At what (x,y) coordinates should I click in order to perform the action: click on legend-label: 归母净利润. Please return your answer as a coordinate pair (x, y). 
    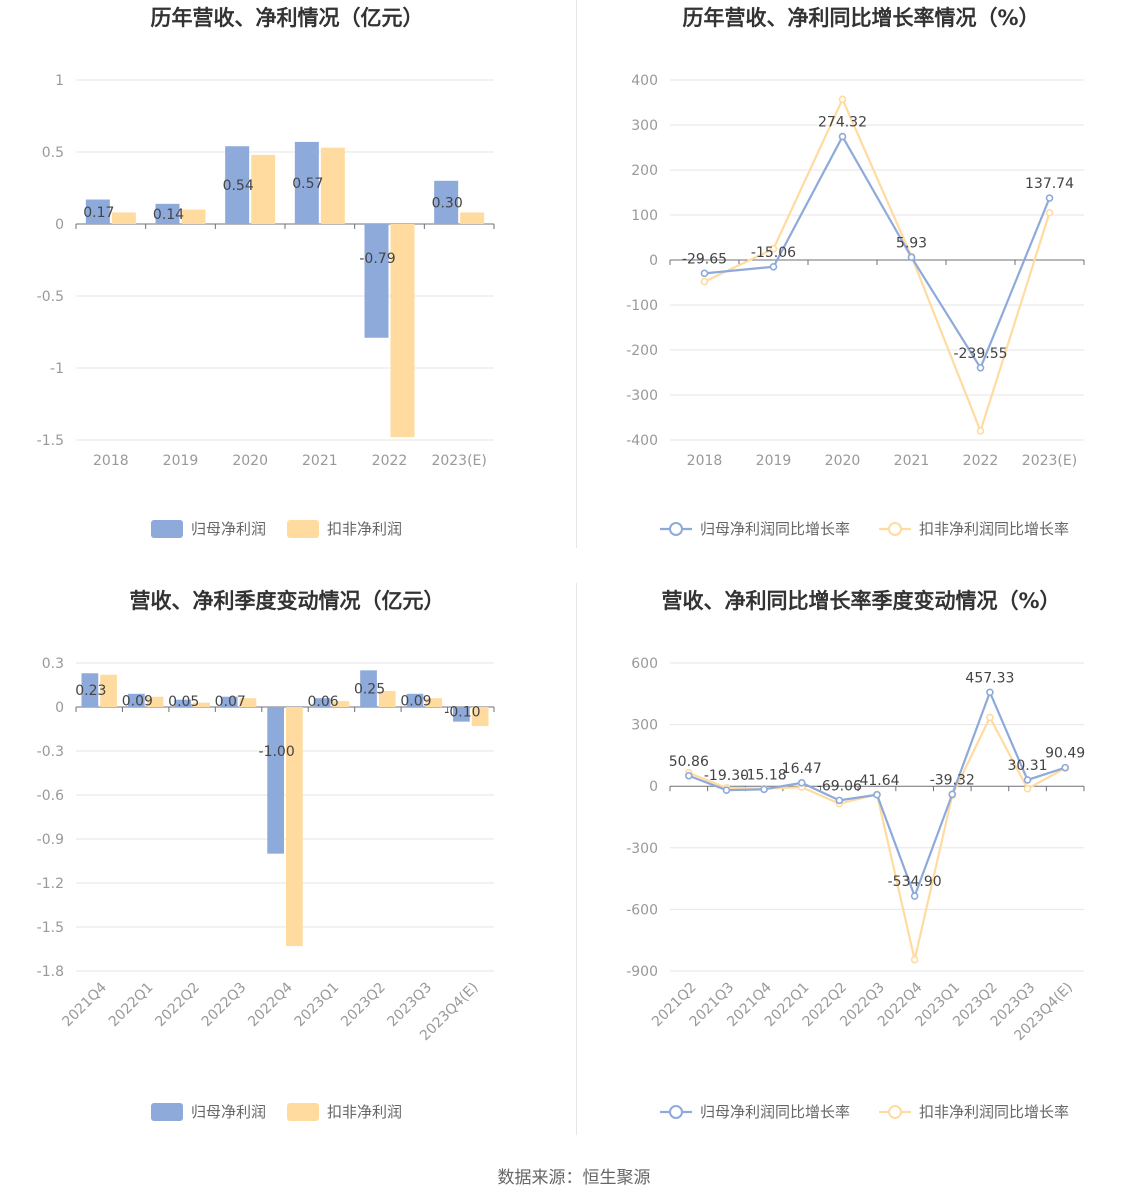
    Looking at the image, I should click on (228, 1112).